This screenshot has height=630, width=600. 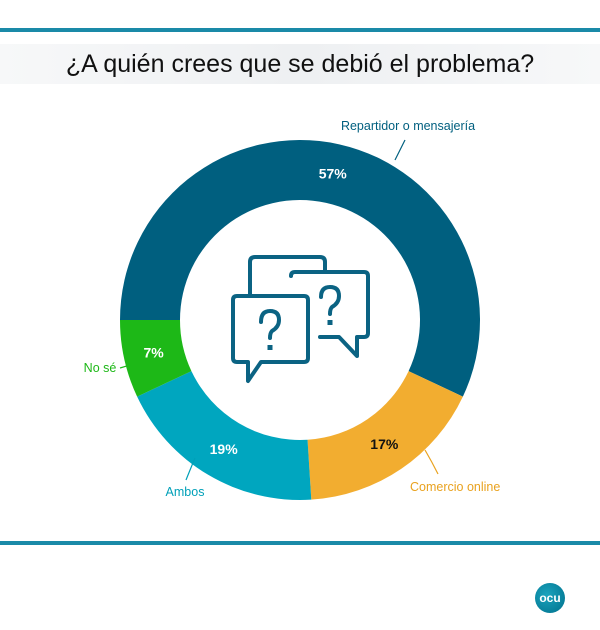 What do you see at coordinates (100, 368) in the screenshot?
I see `category-label: No sé` at bounding box center [100, 368].